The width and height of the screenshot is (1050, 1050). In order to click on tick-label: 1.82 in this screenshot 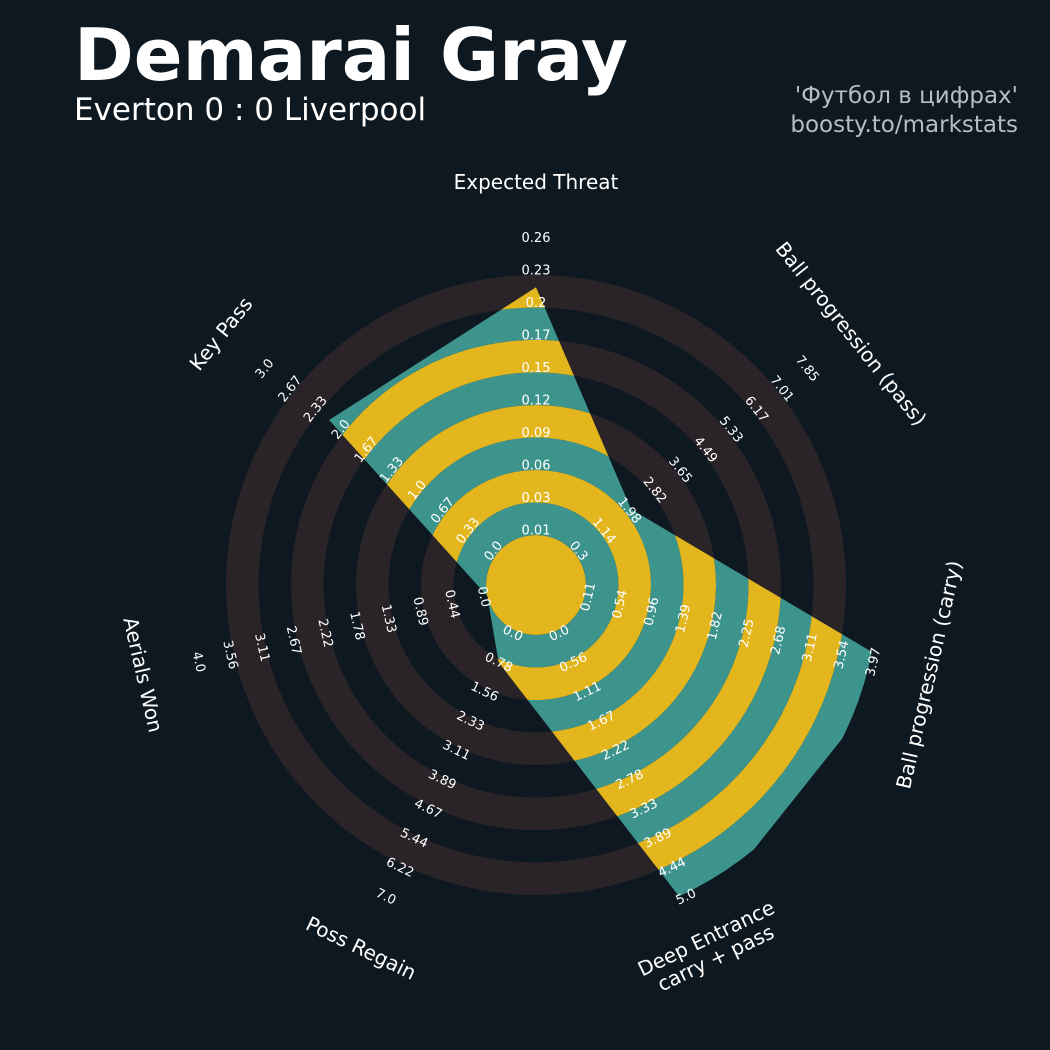, I will do `click(715, 626)`.